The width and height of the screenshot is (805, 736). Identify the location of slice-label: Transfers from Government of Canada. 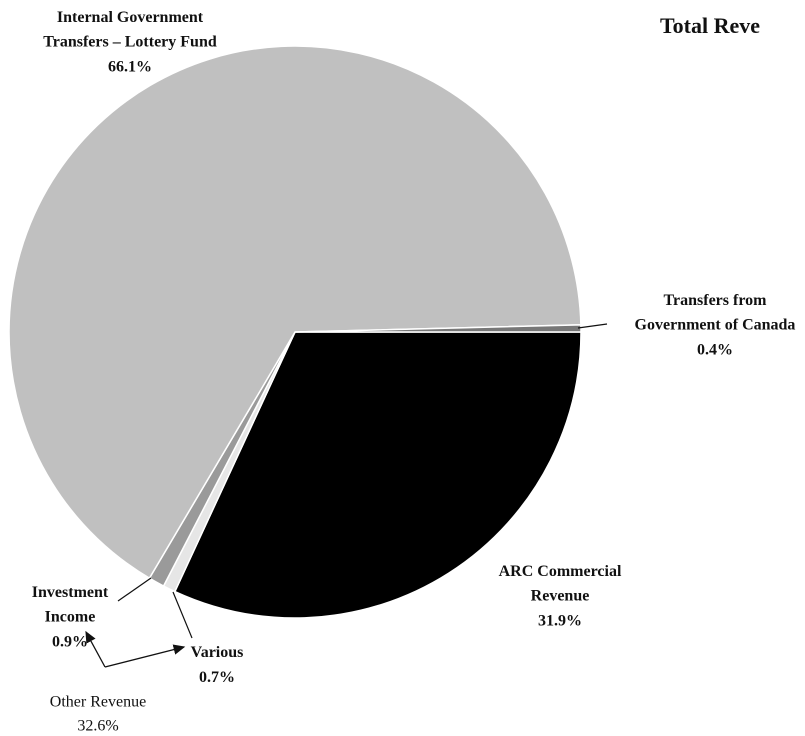
(715, 313).